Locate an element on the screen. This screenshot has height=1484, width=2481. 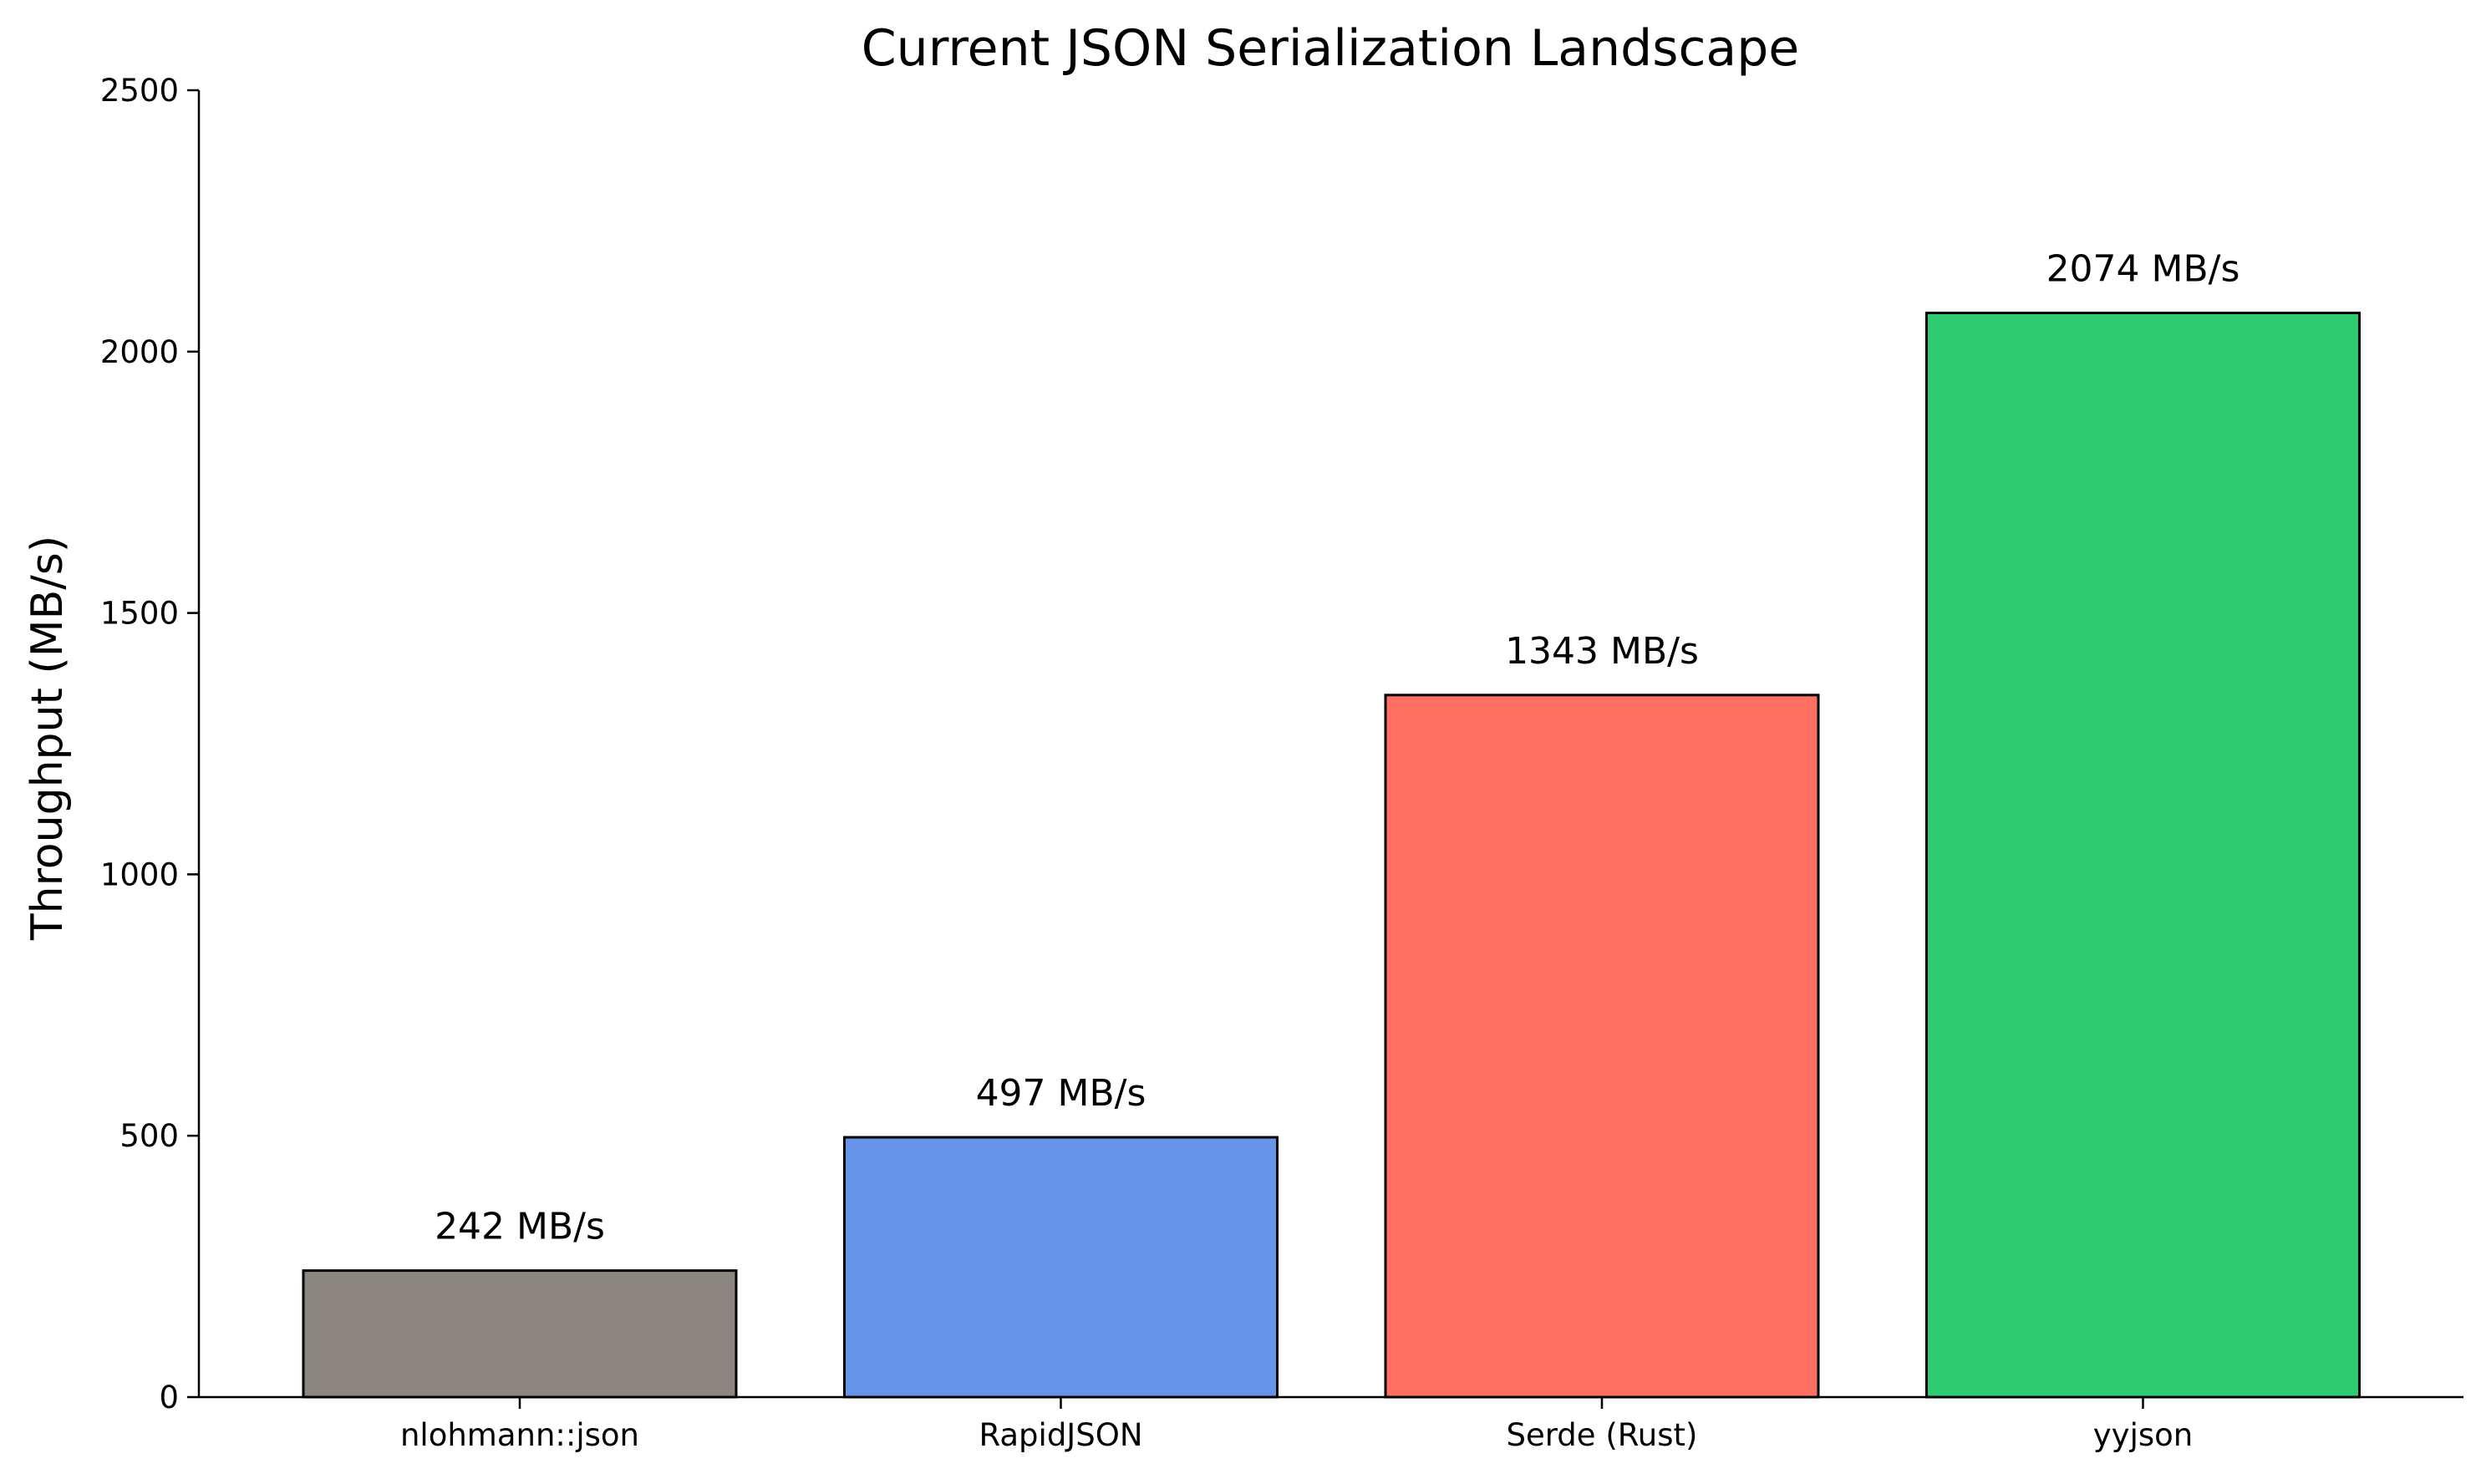
y-tick-label: 1000 is located at coordinates (139, 874).